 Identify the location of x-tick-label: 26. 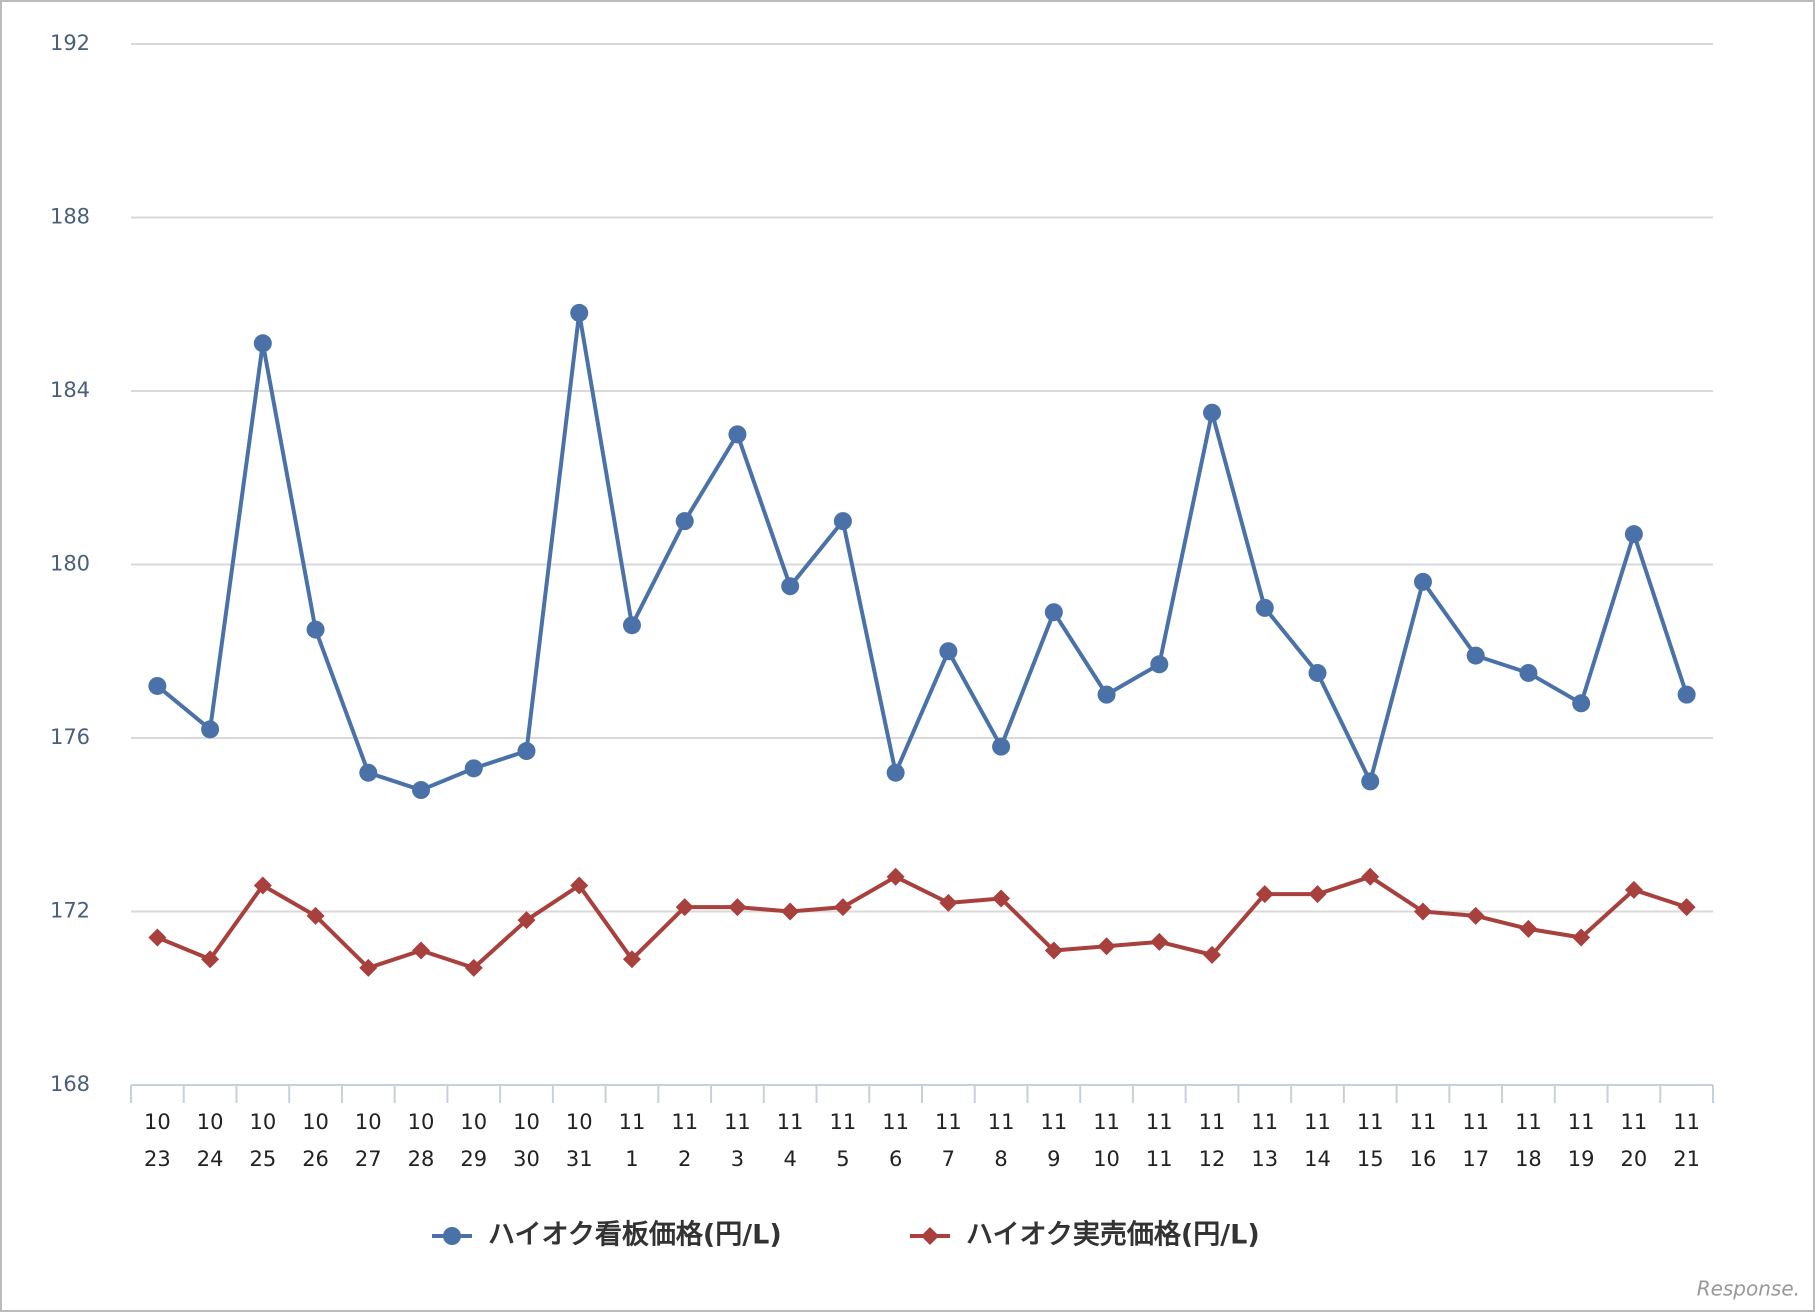
(315, 1159).